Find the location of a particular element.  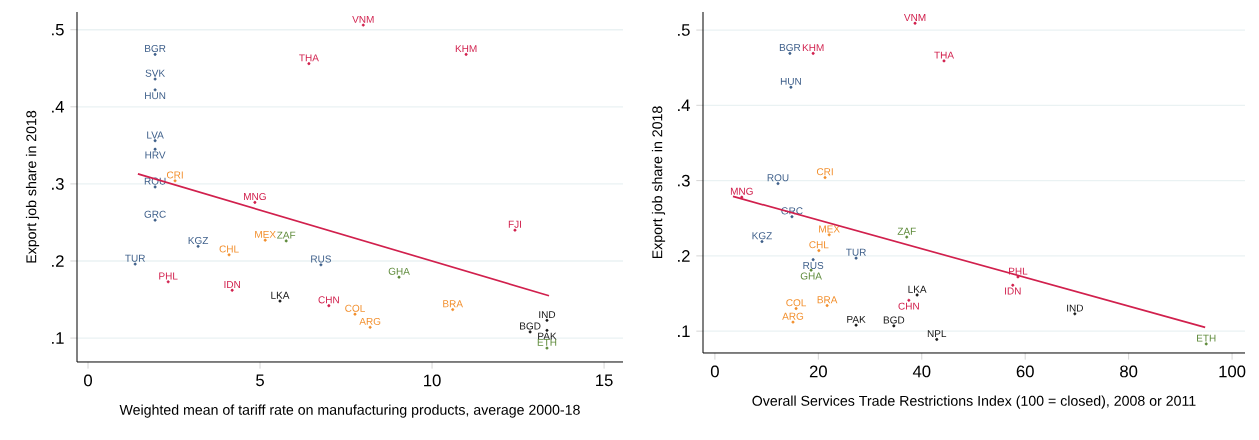

x-tick-label: 40 is located at coordinates (921, 371).